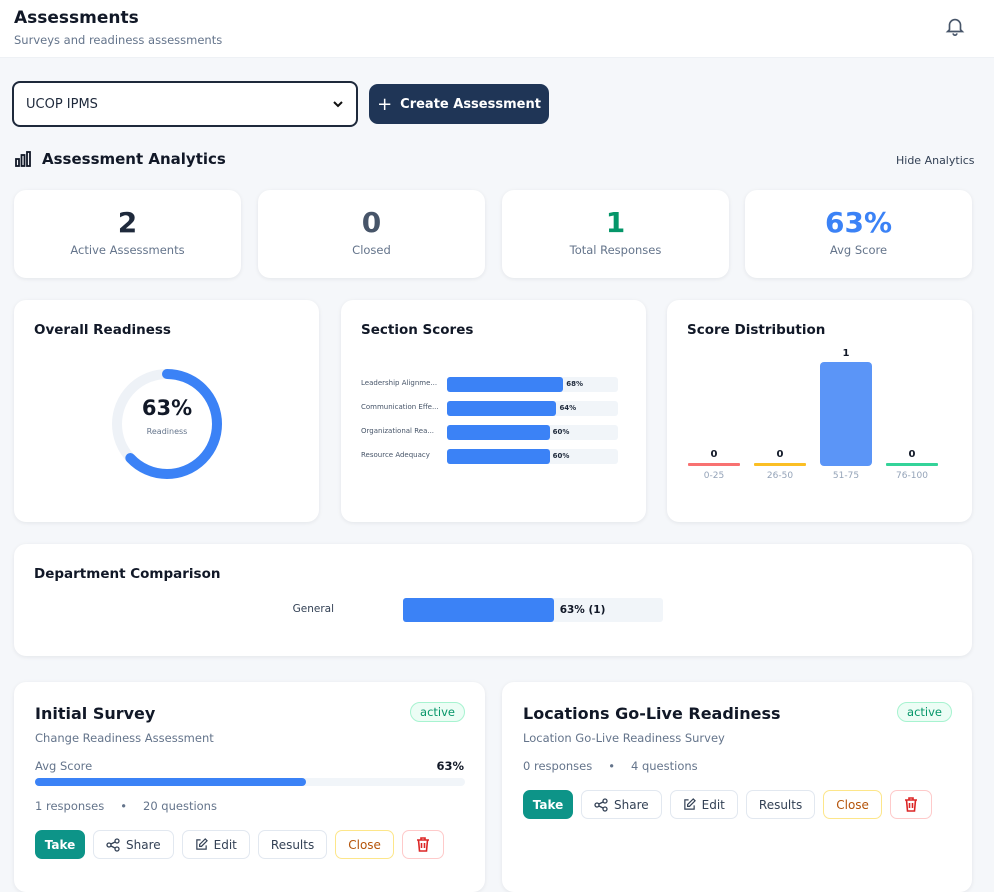 Image resolution: width=994 pixels, height=892 pixels. Describe the element at coordinates (127, 222) in the screenshot. I see `stat-value: 2` at that location.